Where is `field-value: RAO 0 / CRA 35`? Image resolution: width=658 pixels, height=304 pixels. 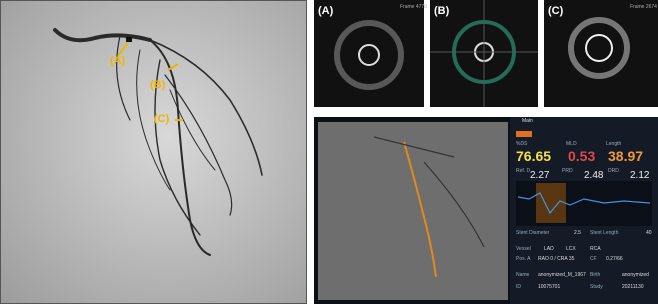 field-value: RAO 0 / CRA 35 is located at coordinates (556, 259).